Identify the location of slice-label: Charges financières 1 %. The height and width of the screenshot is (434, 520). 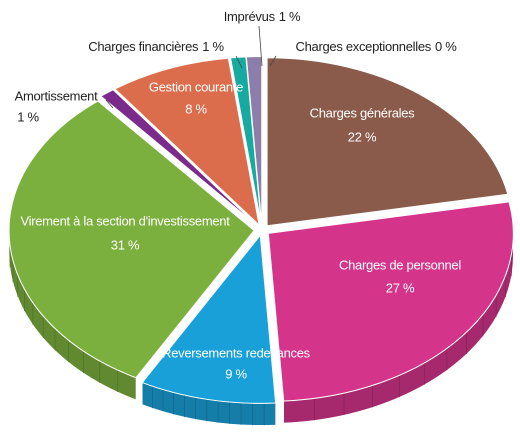
(156, 46).